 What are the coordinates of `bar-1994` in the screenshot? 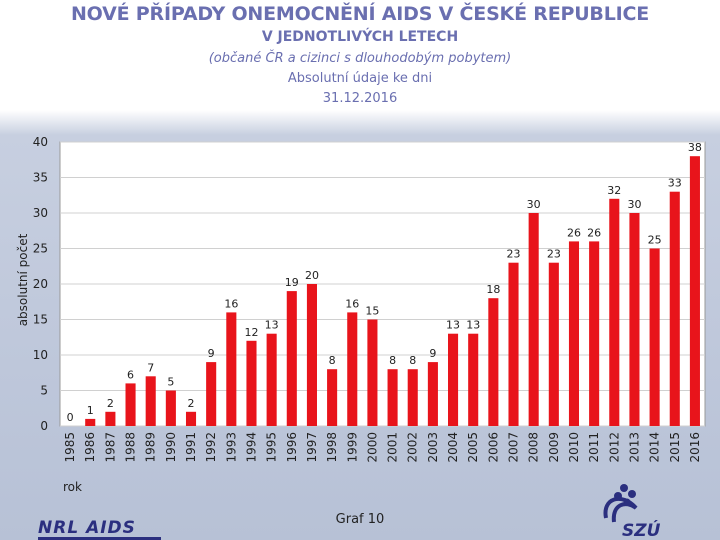 It's located at (251, 383).